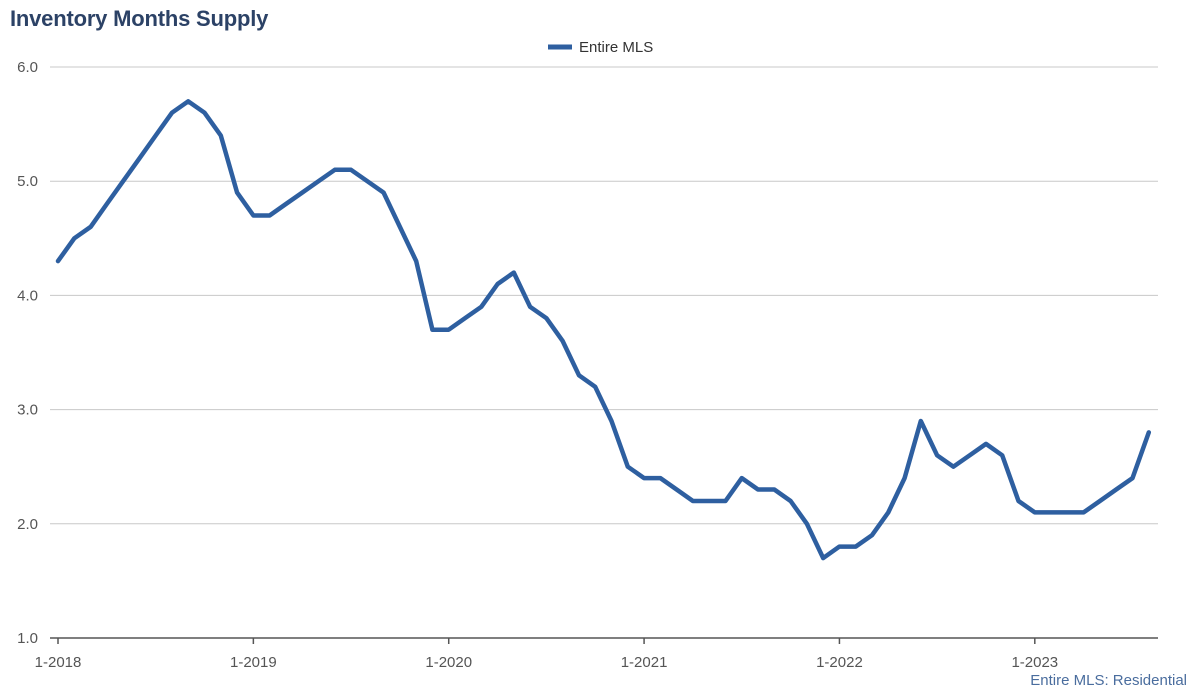  I want to click on chart-title: Inventory Months Supply, so click(139, 18).